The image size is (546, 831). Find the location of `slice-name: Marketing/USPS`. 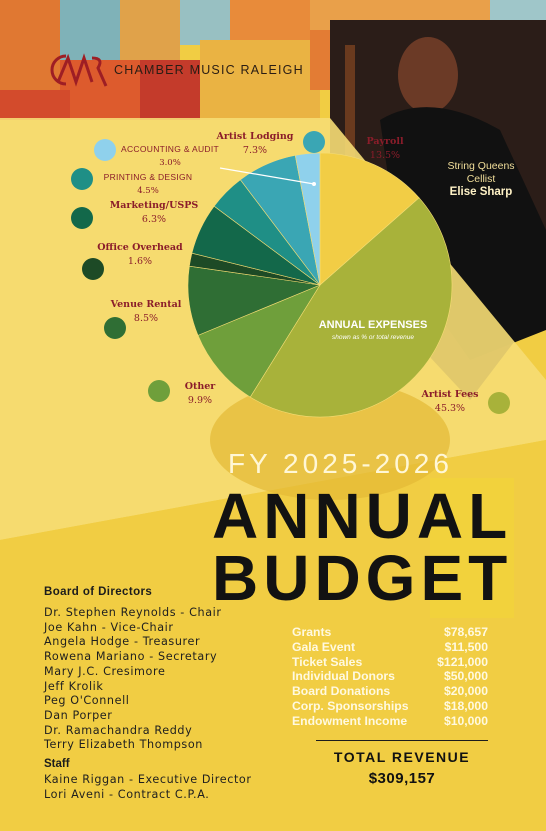

slice-name: Marketing/USPS is located at coordinates (154, 205).